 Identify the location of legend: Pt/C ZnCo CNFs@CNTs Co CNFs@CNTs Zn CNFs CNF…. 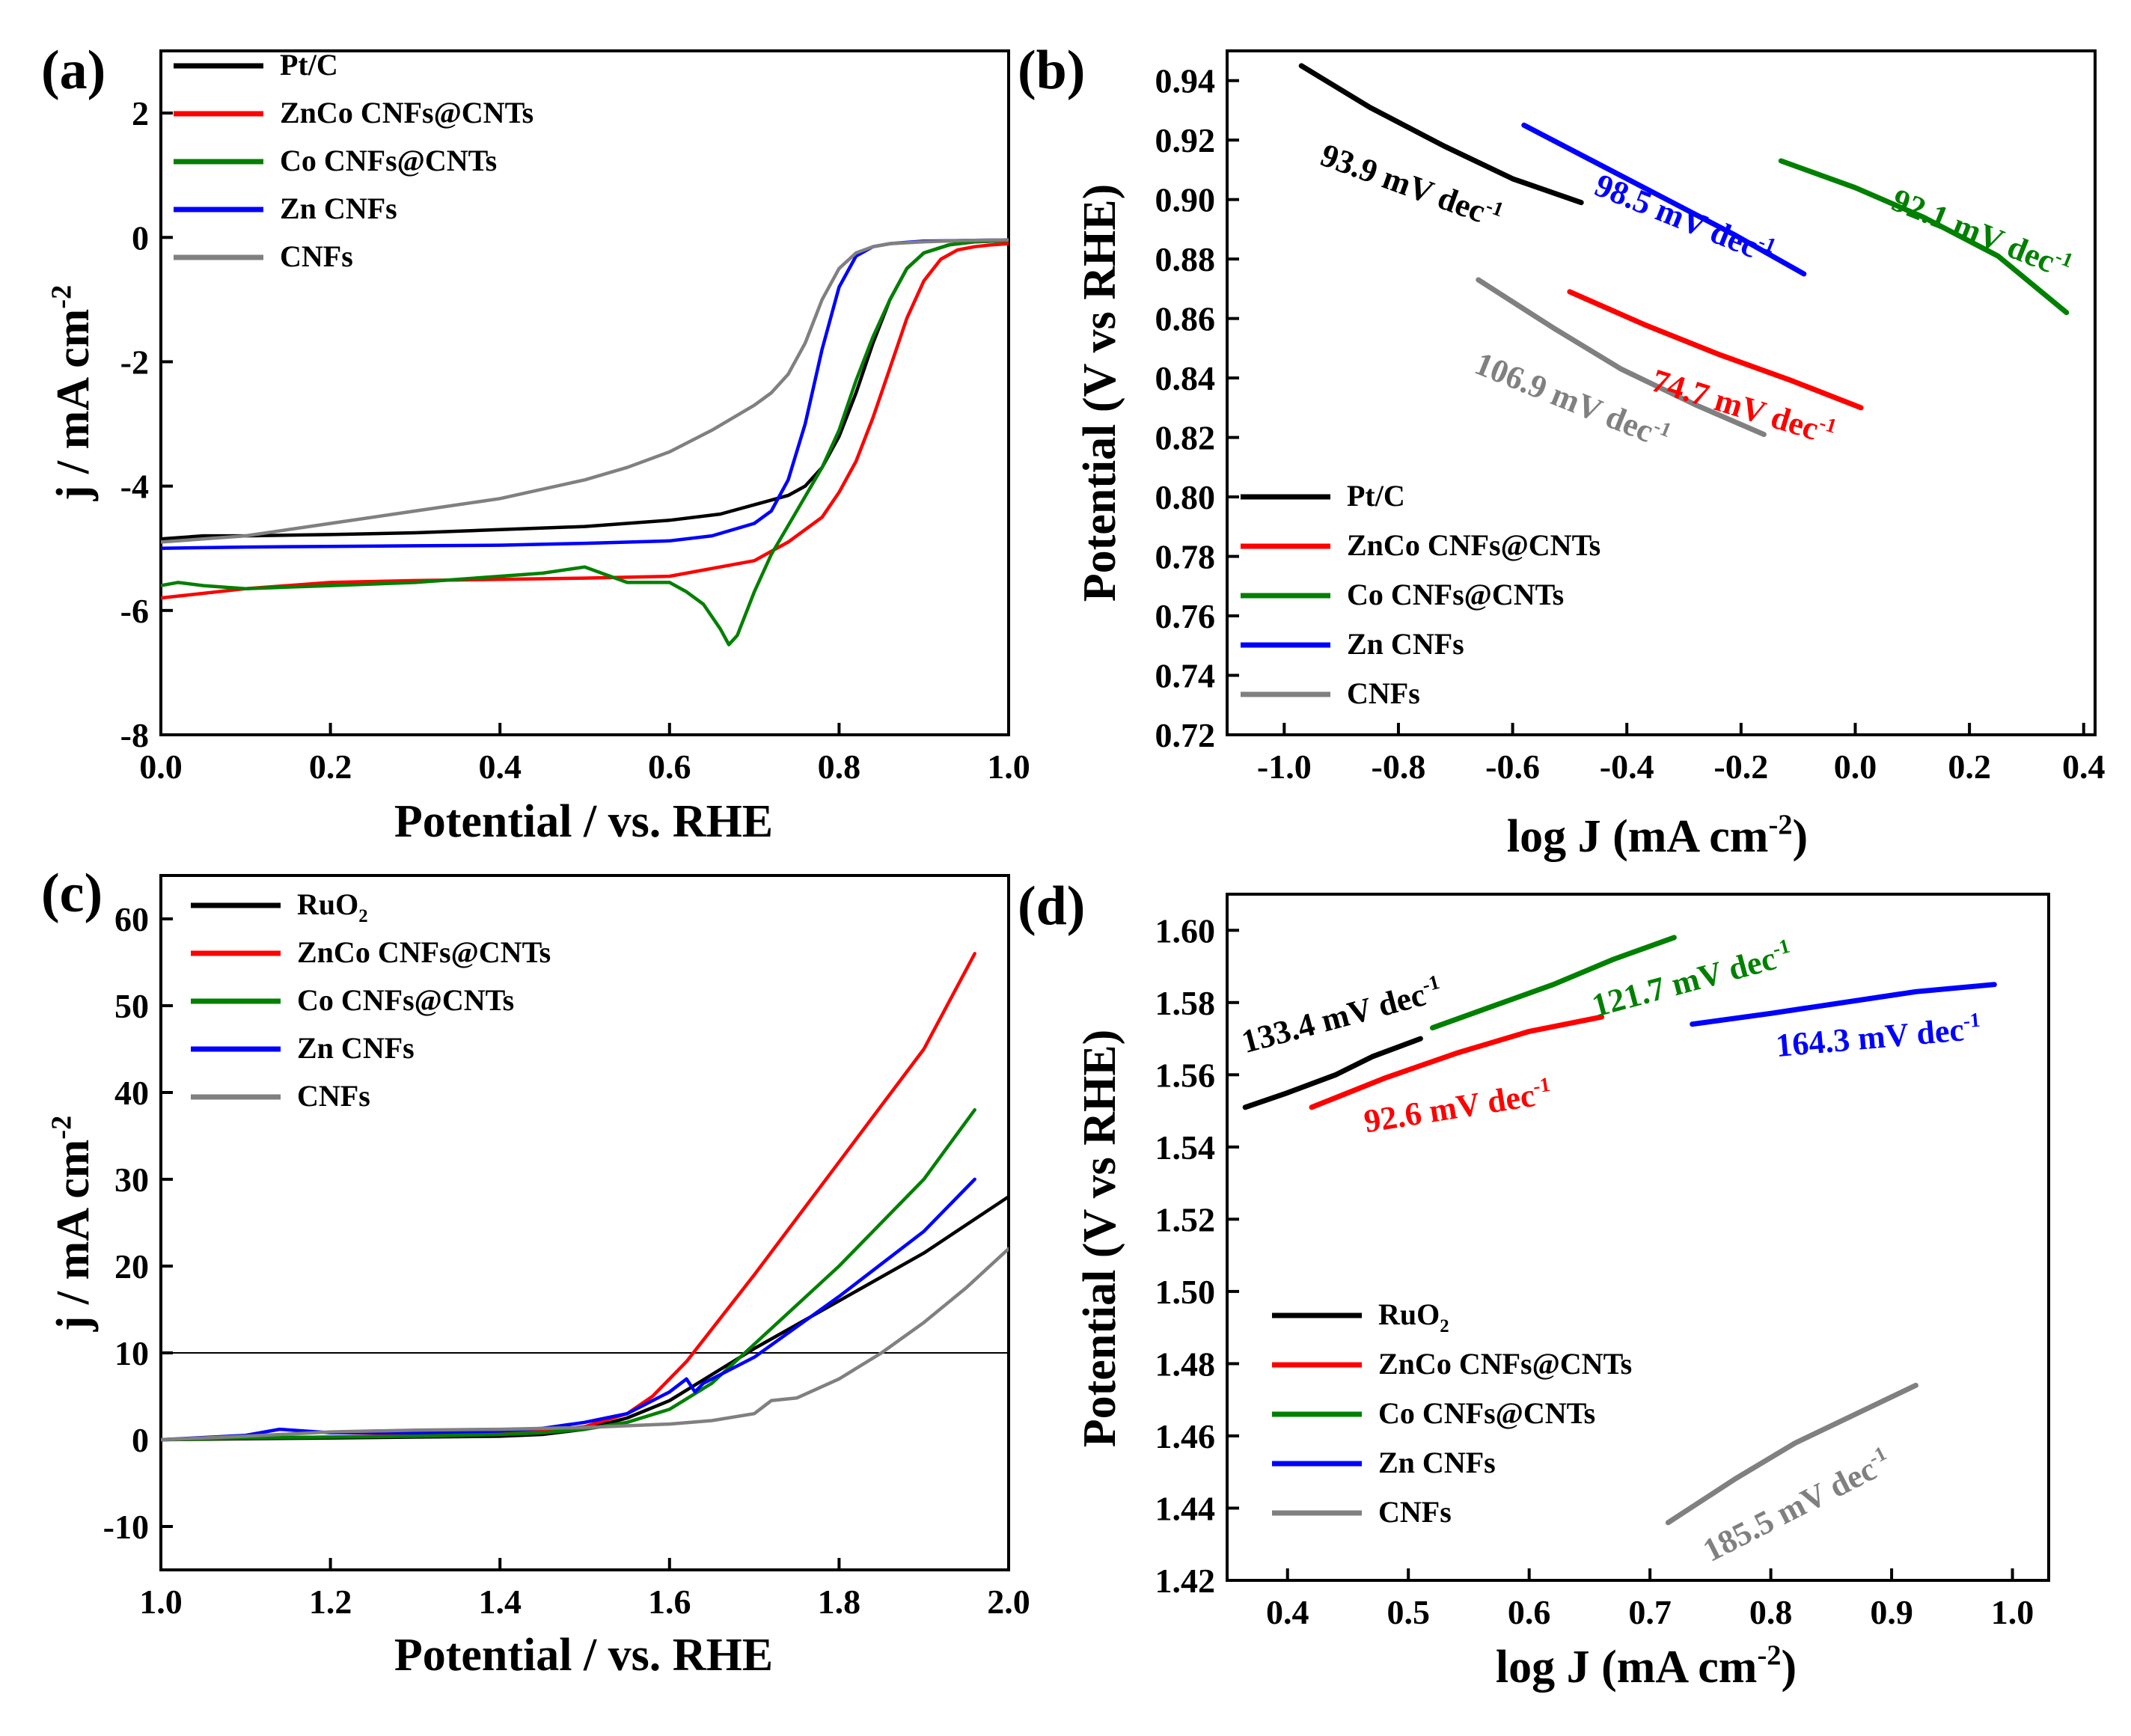
(1421, 594).